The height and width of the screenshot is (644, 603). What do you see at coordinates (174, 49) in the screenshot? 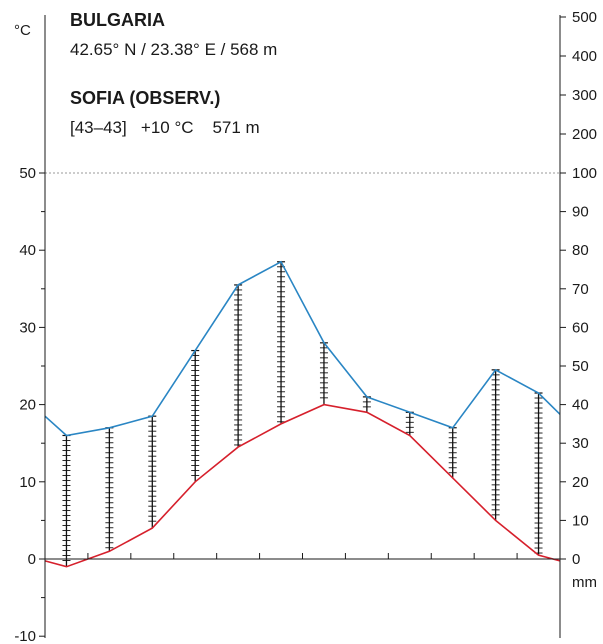
I see `country-coordinates: 42.65° N / 23.38° E / 568 m` at bounding box center [174, 49].